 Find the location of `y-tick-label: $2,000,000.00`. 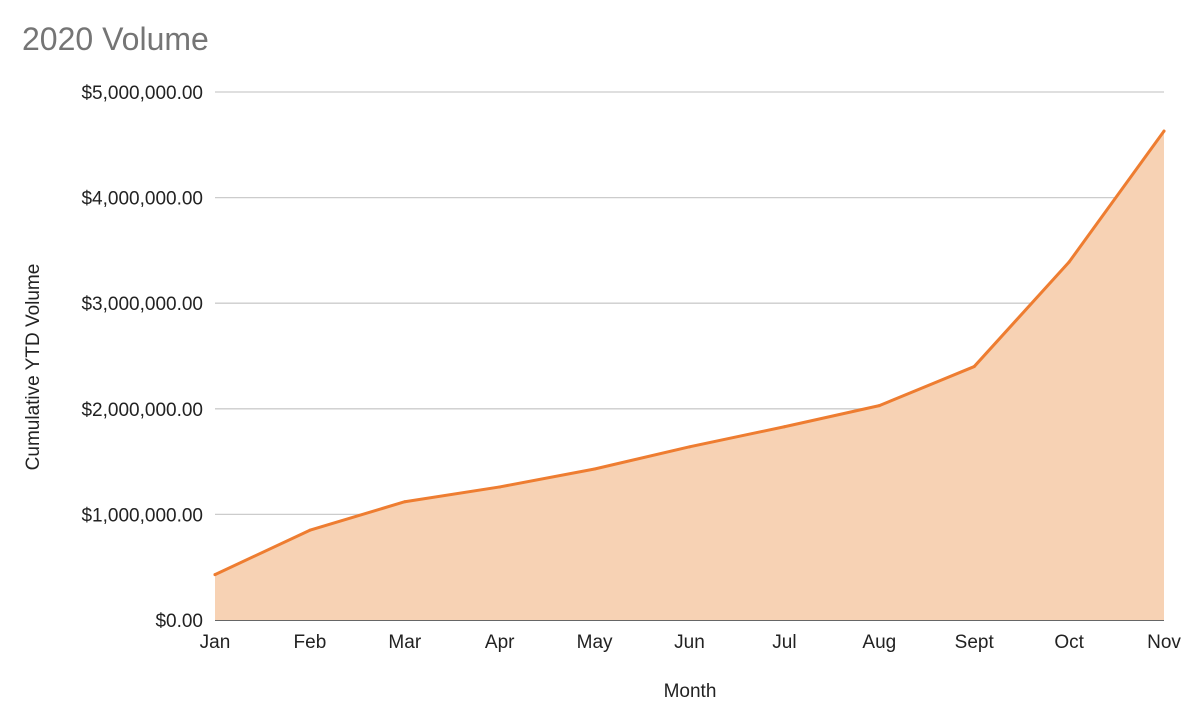

y-tick-label: $2,000,000.00 is located at coordinates (142, 410).